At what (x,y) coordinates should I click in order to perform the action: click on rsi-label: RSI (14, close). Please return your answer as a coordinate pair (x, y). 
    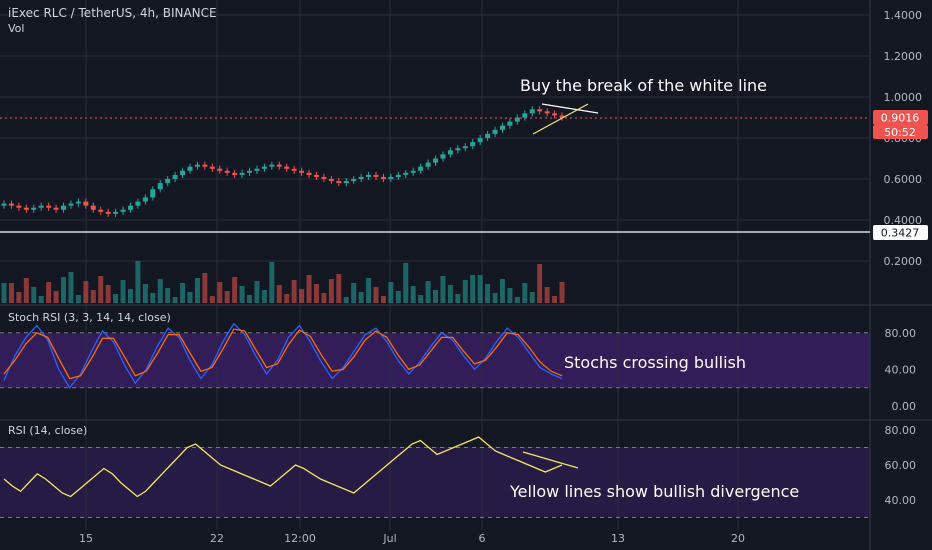
    Looking at the image, I should click on (47, 430).